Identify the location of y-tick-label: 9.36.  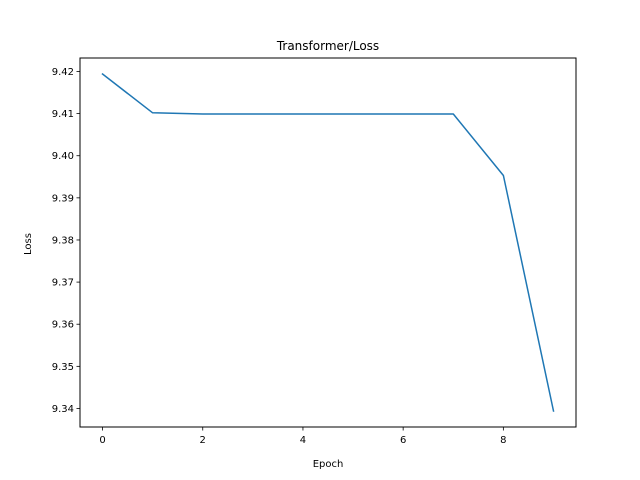
(63, 325).